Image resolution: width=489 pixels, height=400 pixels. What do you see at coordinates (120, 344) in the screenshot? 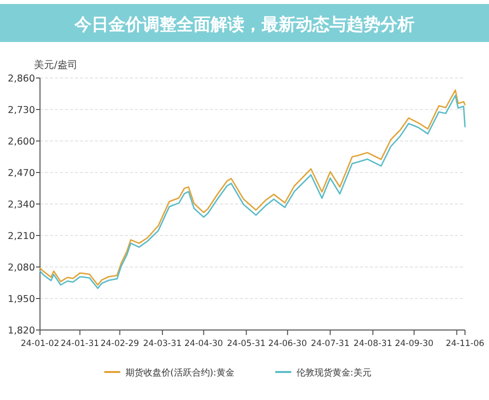
I see `x-tick-label: 24-02-29` at bounding box center [120, 344].